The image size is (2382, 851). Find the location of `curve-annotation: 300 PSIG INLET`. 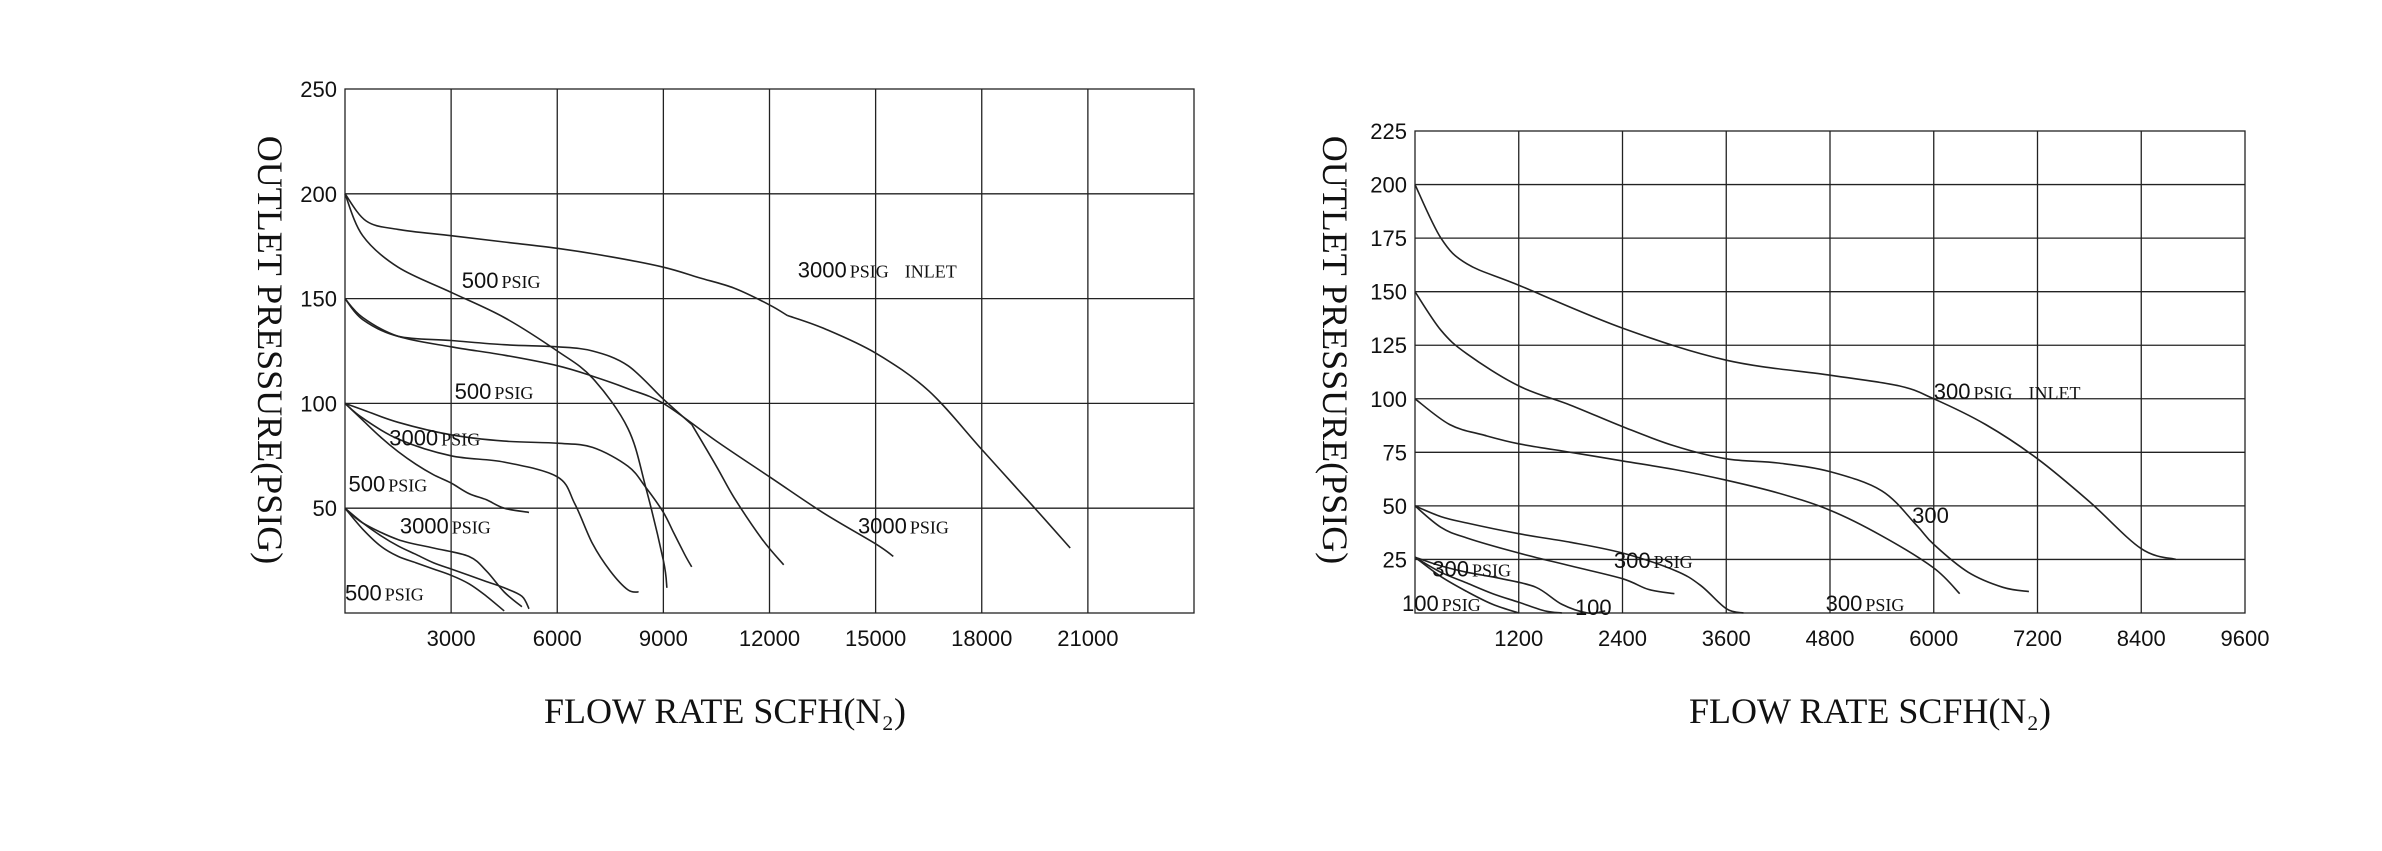

curve-annotation: 300 PSIG INLET is located at coordinates (2007, 391).